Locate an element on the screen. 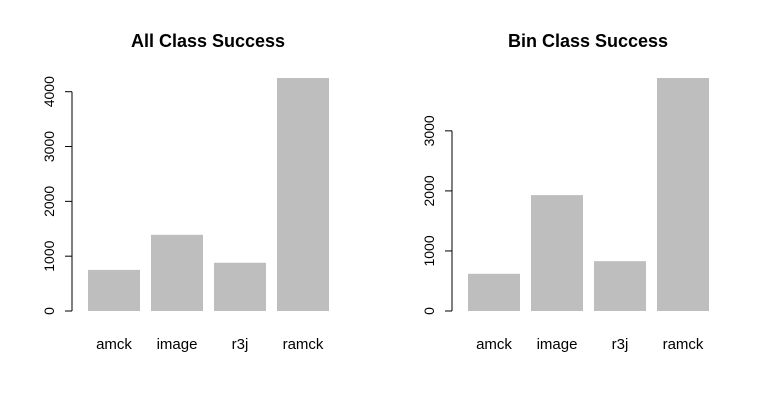  y-tick-label: 4000 is located at coordinates (49, 91).